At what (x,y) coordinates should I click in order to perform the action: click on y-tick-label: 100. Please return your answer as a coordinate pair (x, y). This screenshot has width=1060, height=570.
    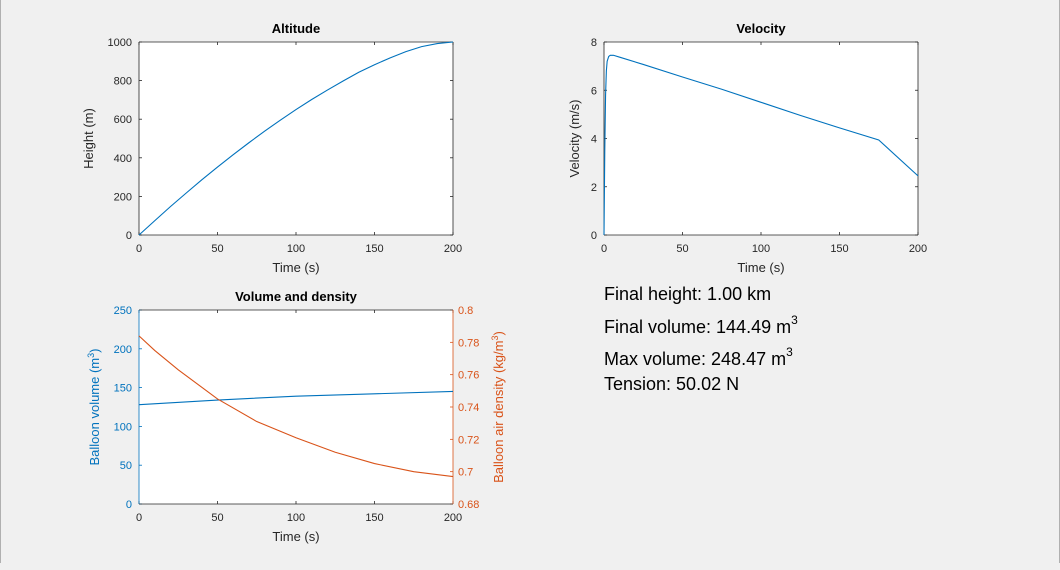
    Looking at the image, I should click on (123, 427).